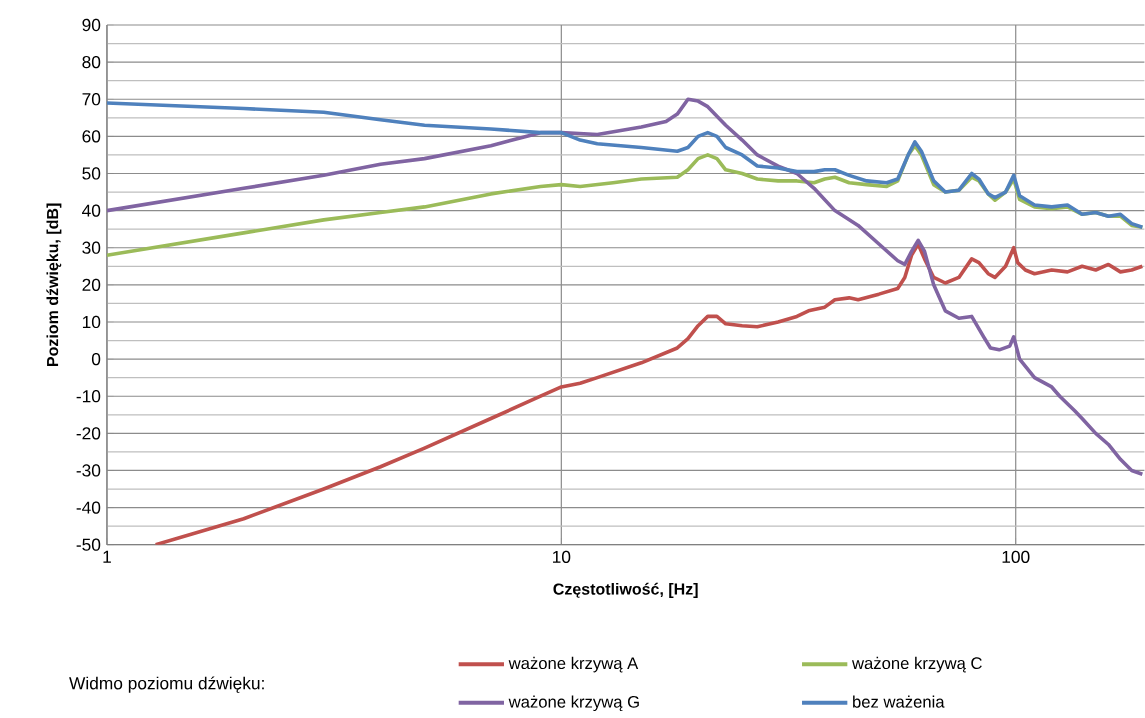 The height and width of the screenshot is (718, 1145). What do you see at coordinates (91, 25) in the screenshot?
I see `y-tick-label: 90` at bounding box center [91, 25].